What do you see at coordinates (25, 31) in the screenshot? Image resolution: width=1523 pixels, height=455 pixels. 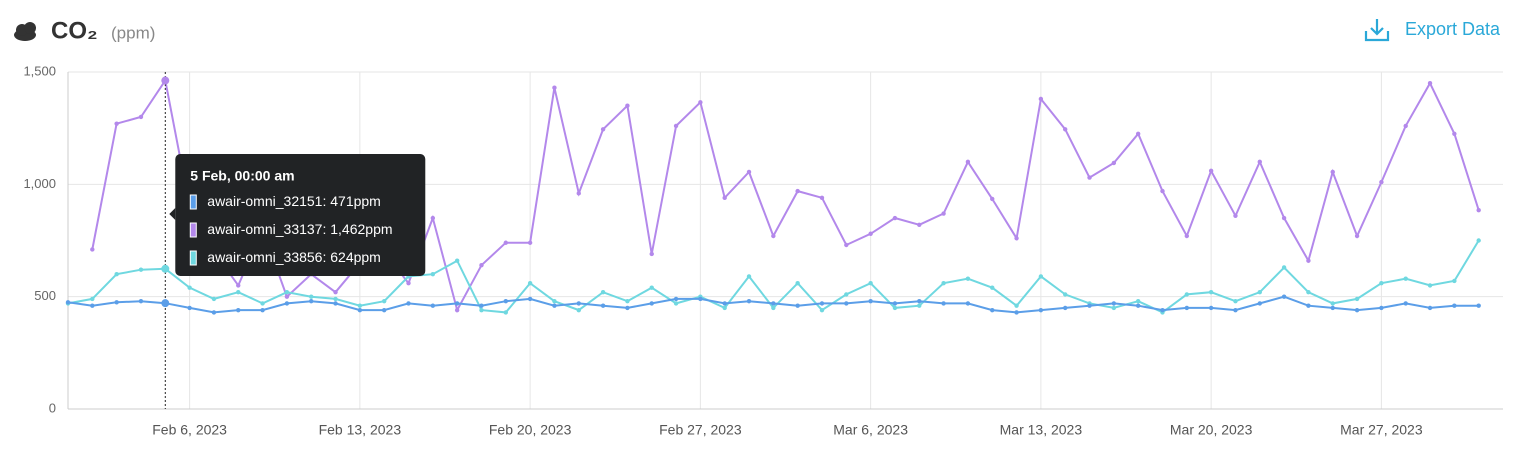 I see `cloud-icon` at bounding box center [25, 31].